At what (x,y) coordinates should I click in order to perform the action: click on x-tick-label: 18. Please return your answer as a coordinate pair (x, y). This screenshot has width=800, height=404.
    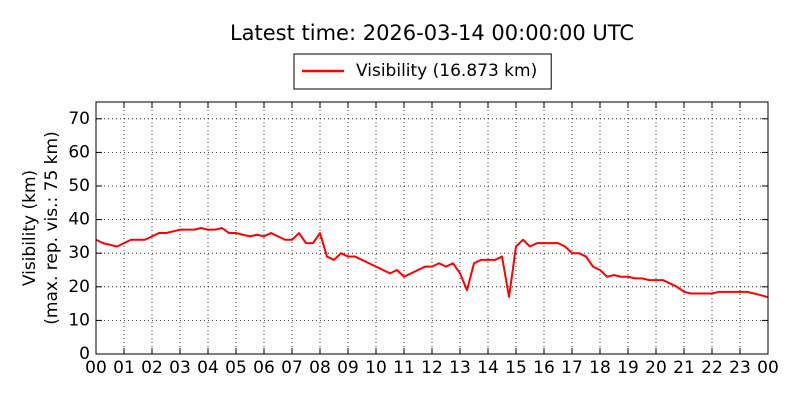
    Looking at the image, I should click on (600, 368).